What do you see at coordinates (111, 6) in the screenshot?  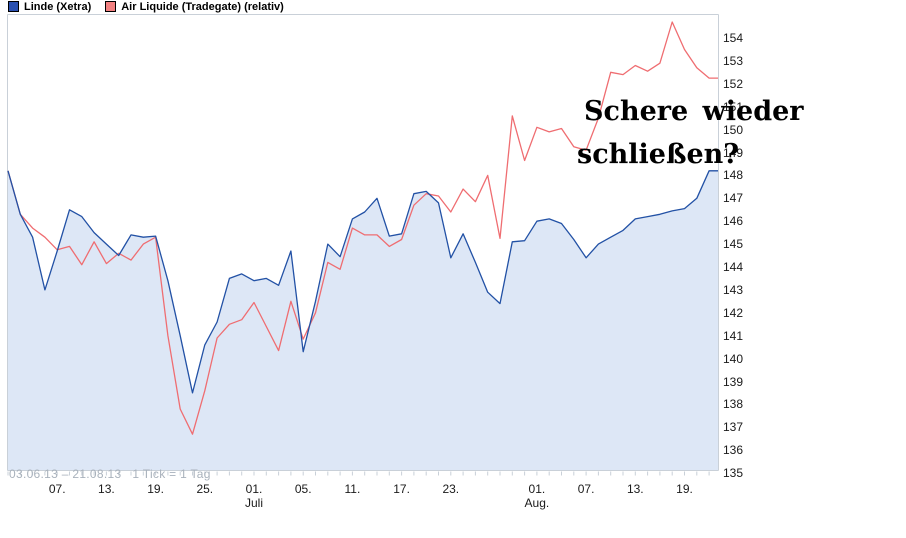 I see `airliquide-swatch-icon` at bounding box center [111, 6].